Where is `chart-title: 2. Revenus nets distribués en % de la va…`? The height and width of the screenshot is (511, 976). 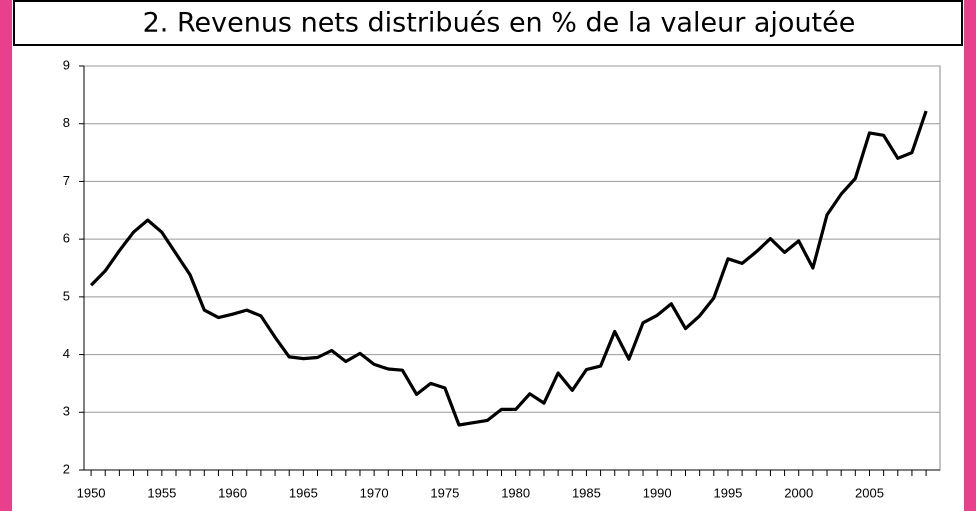
chart-title: 2. Revenus nets distribués en % de la va… is located at coordinates (499, 23).